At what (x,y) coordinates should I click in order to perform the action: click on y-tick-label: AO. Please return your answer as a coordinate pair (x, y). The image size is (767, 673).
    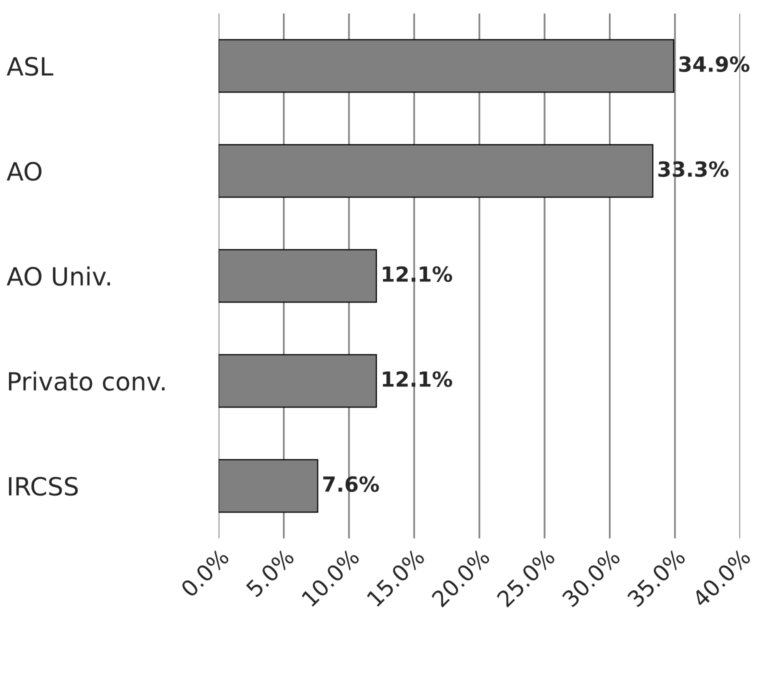
    Looking at the image, I should click on (24, 171).